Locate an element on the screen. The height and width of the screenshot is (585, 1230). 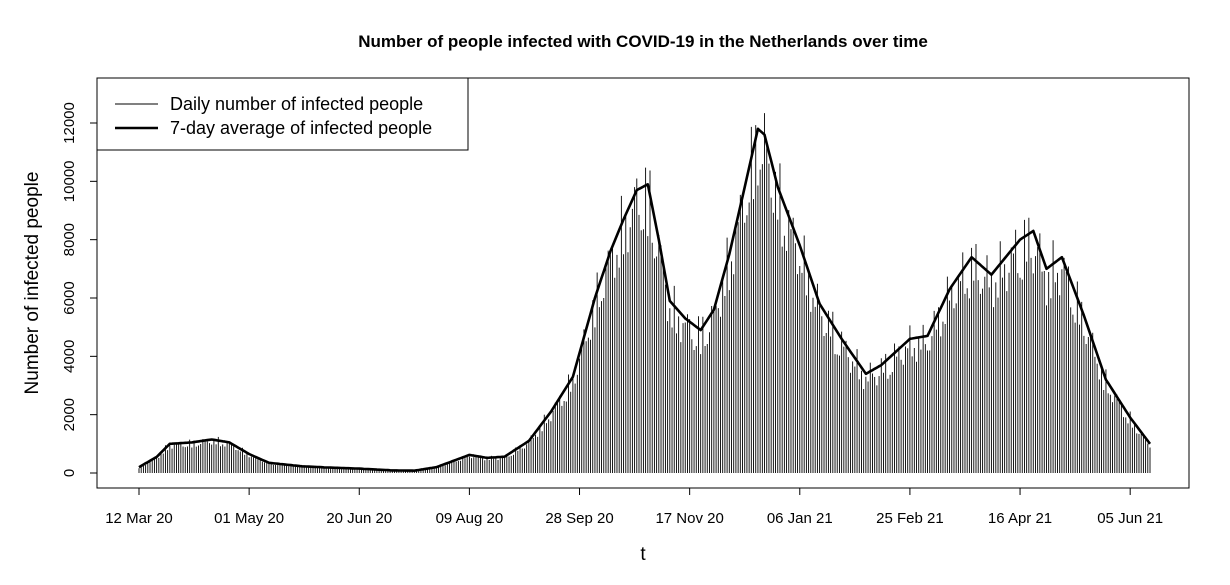
x-tick-label: 09 Aug 20 is located at coordinates (470, 518).